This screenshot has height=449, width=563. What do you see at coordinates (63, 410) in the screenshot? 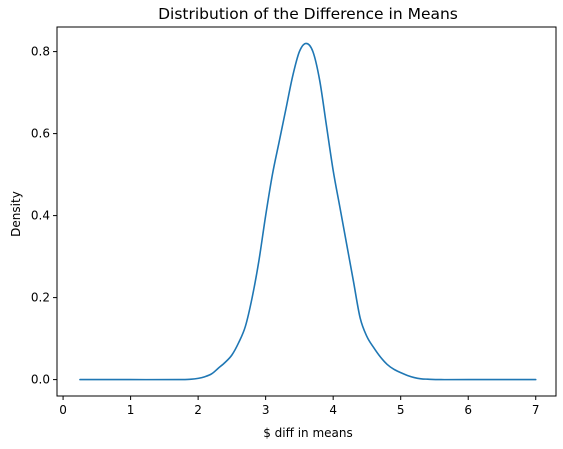
I see `x-tick-label: 0` at bounding box center [63, 410].